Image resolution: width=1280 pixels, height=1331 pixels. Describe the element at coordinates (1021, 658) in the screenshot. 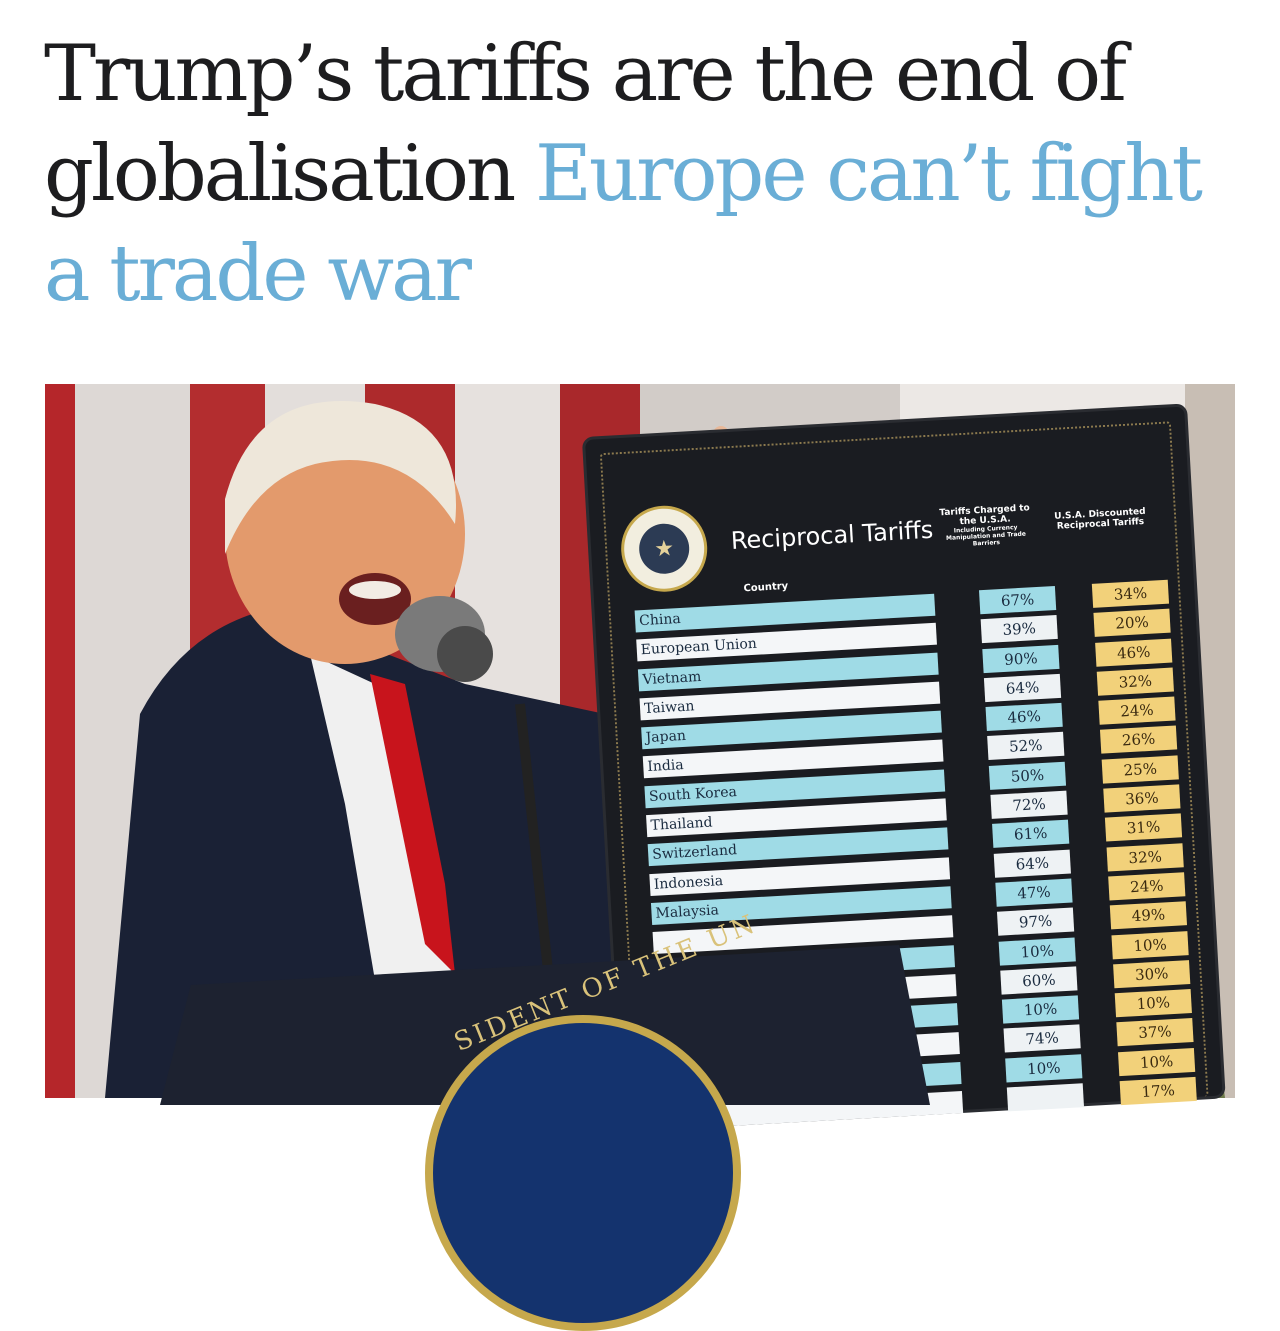

I see `charged-cell: 90%` at that location.